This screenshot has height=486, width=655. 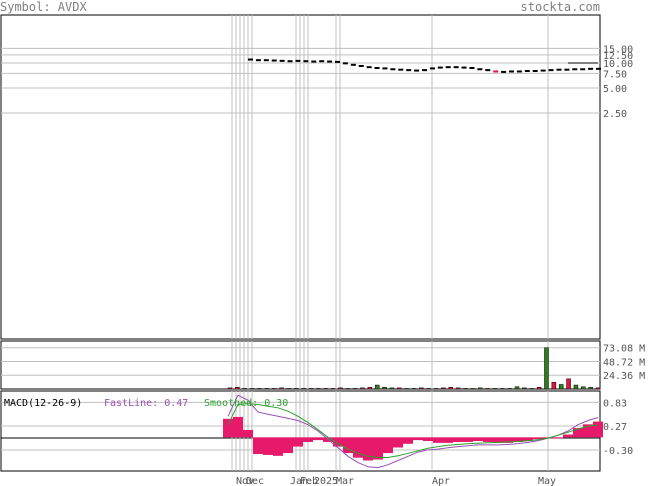 What do you see at coordinates (547, 481) in the screenshot?
I see `x-label: May` at bounding box center [547, 481].